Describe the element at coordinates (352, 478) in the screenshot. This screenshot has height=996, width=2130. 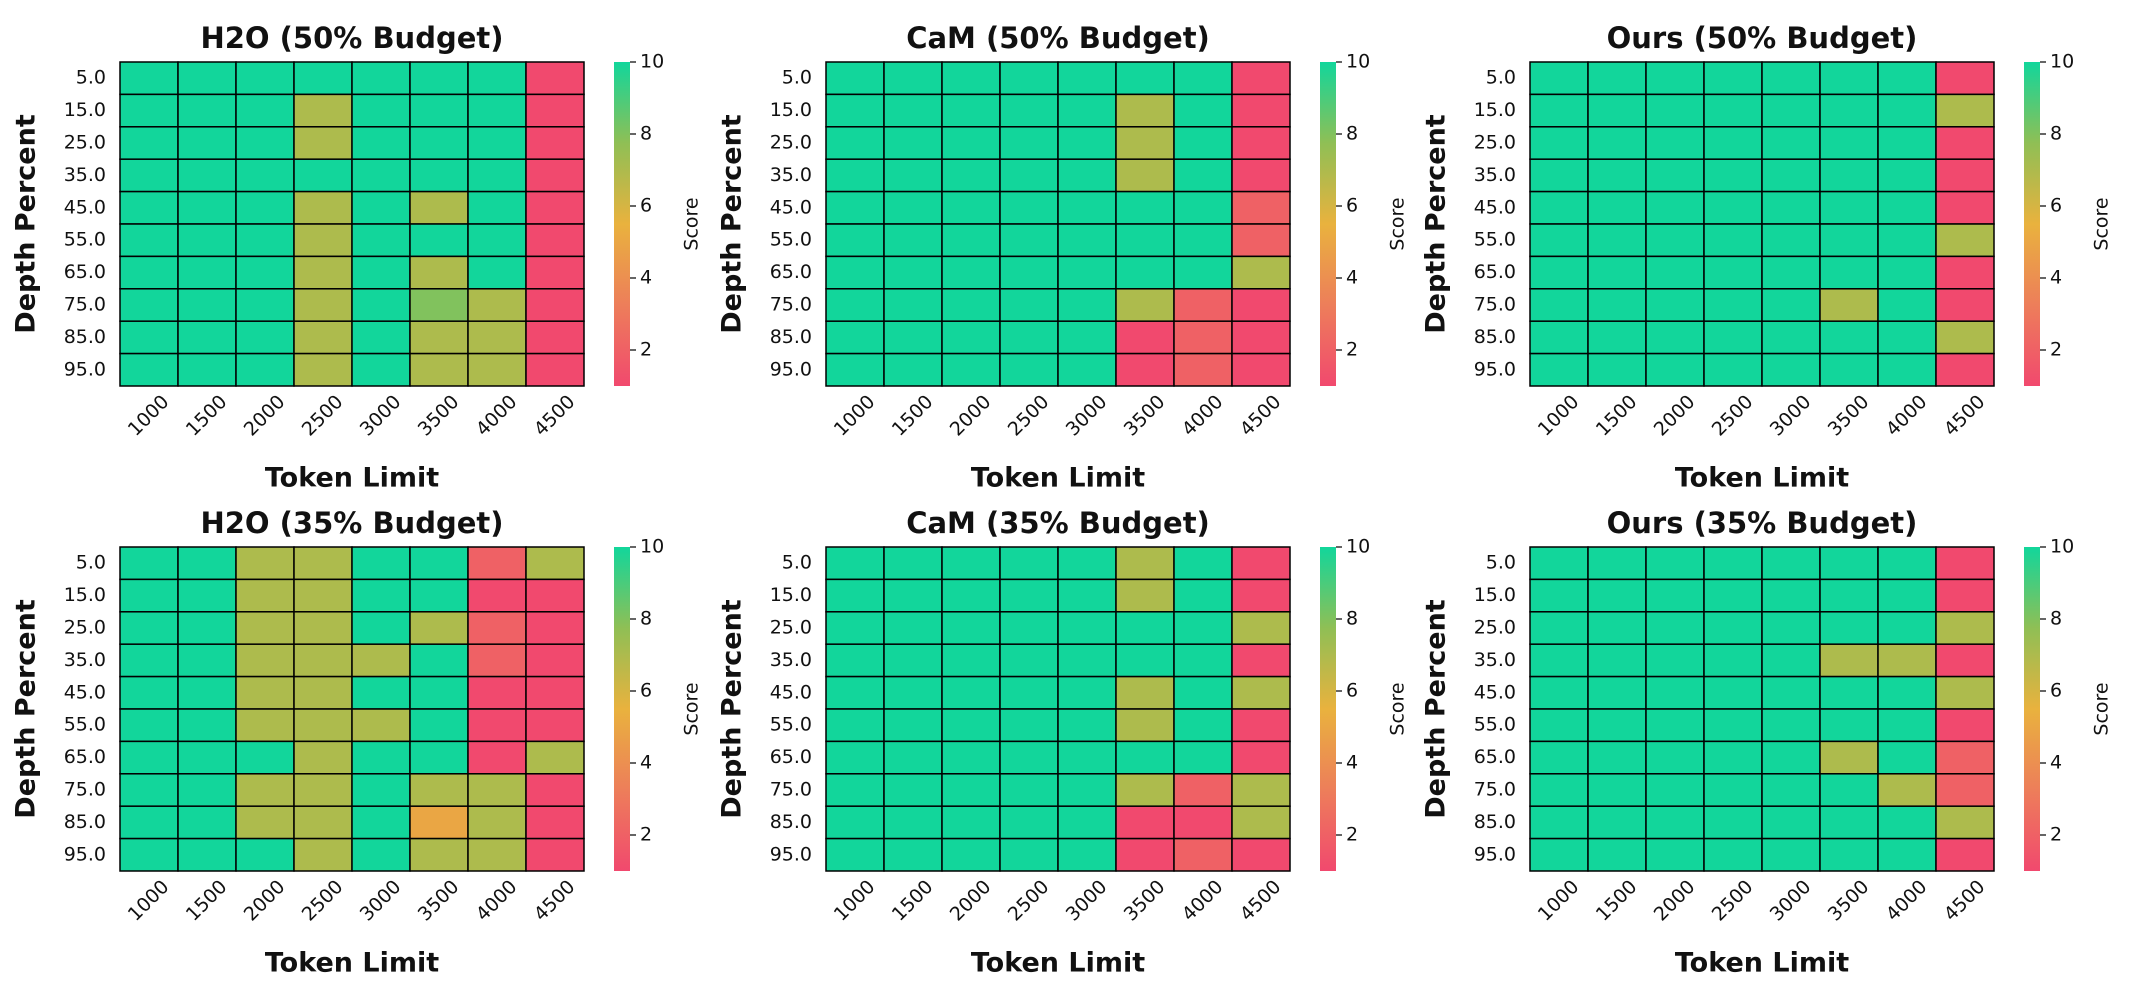
I see `x-axis-label: Token Limit` at that location.